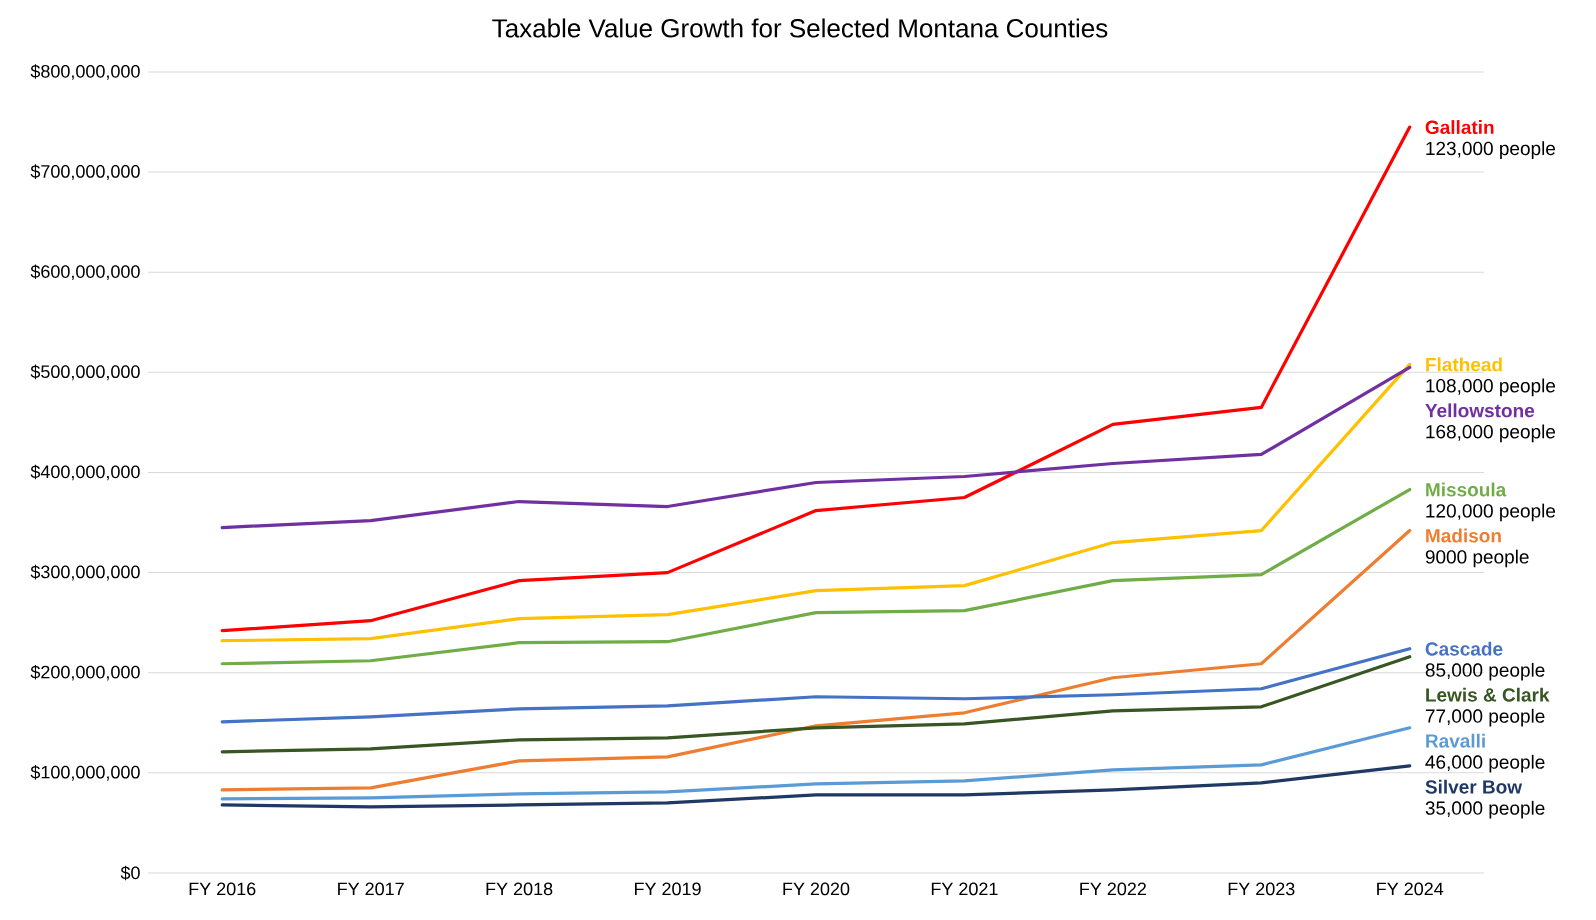 The image size is (1596, 920). What do you see at coordinates (1477, 558) in the screenshot?
I see `annotation: 9000 people` at bounding box center [1477, 558].